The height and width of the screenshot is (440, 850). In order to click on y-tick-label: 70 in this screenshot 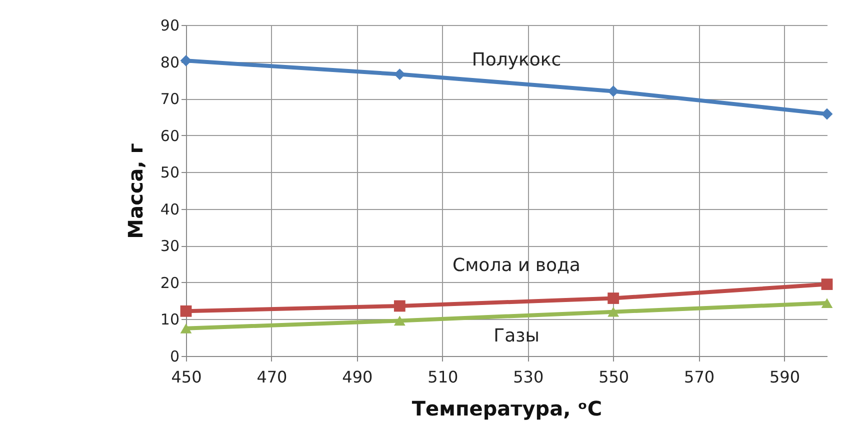, I will do `click(170, 99)`.